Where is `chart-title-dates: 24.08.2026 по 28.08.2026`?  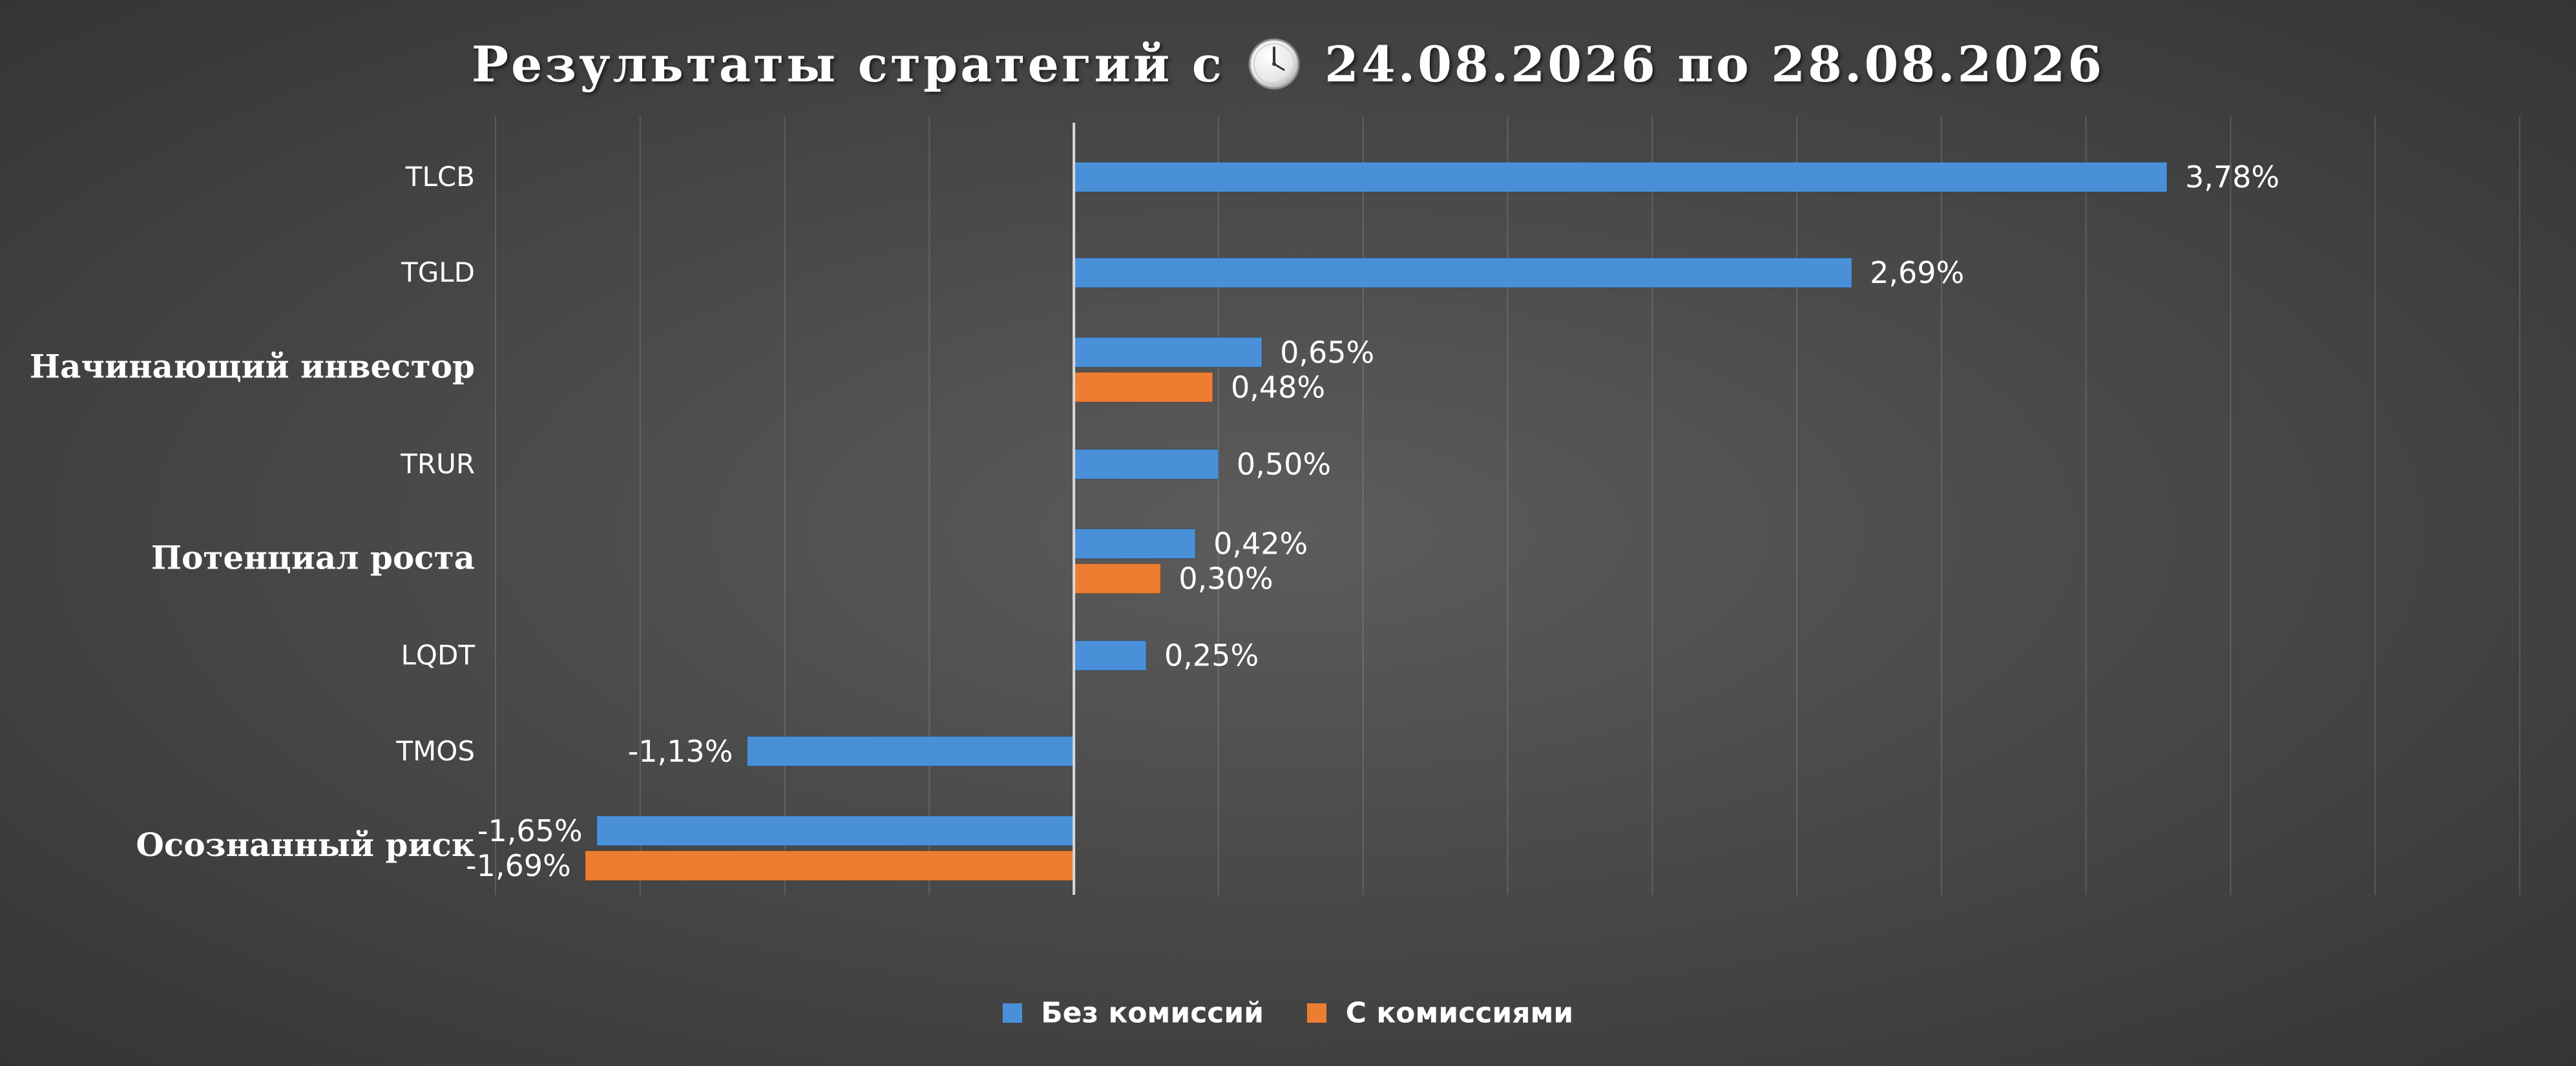 chart-title-dates: 24.08.2026 по 28.08.2026 is located at coordinates (1714, 64).